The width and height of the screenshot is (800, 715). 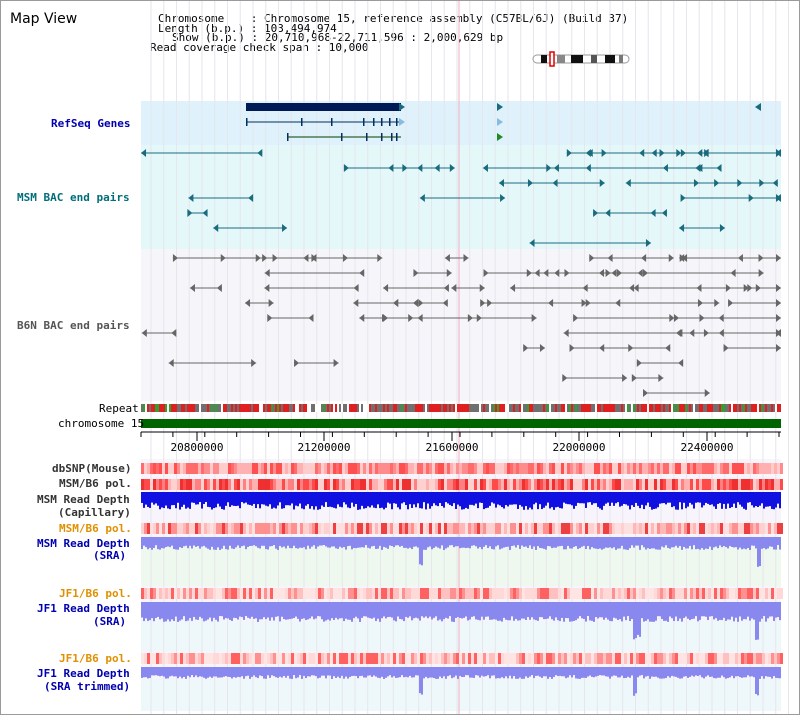 I want to click on track-label-jf1-b6-pol-2: JF1/B6 pol., so click(x=95, y=658).